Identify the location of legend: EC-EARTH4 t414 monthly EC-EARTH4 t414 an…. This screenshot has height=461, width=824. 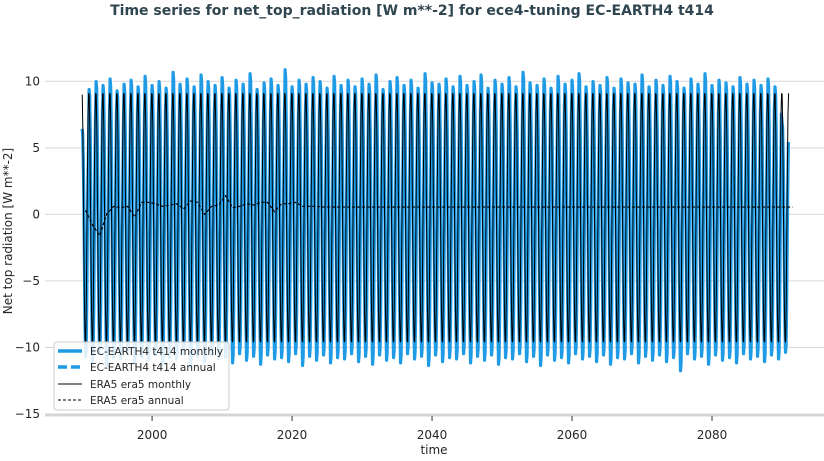
(141, 376).